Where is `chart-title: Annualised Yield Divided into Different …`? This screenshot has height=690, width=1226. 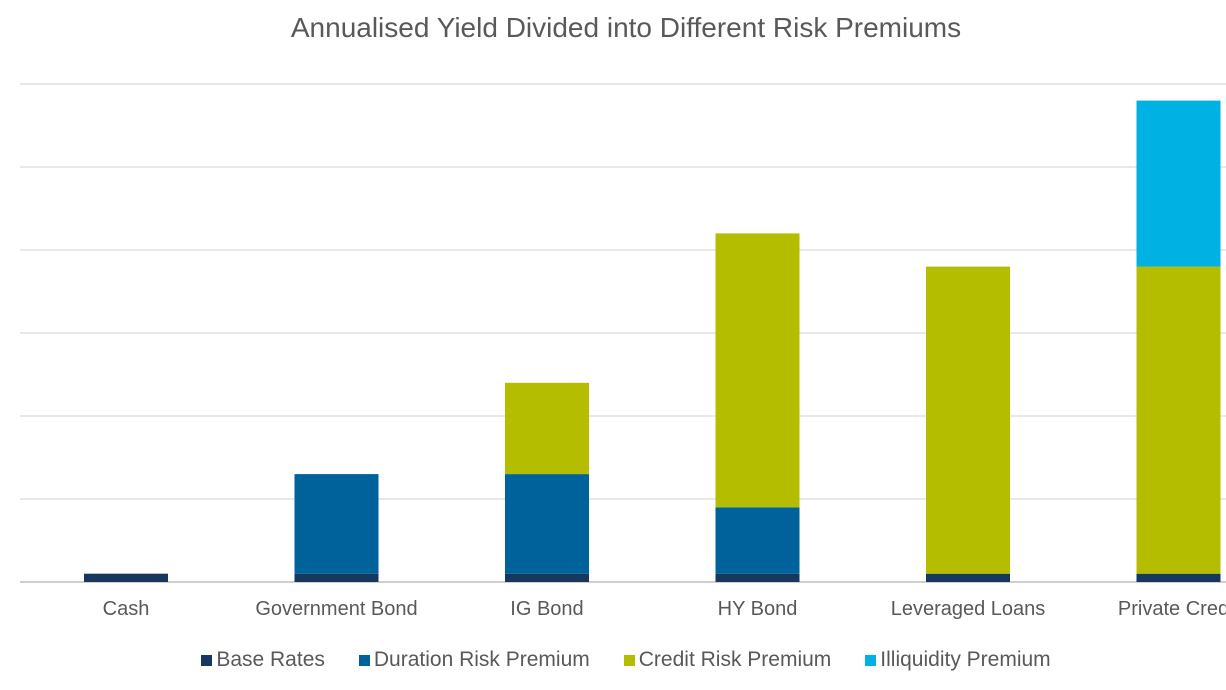 chart-title: Annualised Yield Divided into Different … is located at coordinates (626, 27).